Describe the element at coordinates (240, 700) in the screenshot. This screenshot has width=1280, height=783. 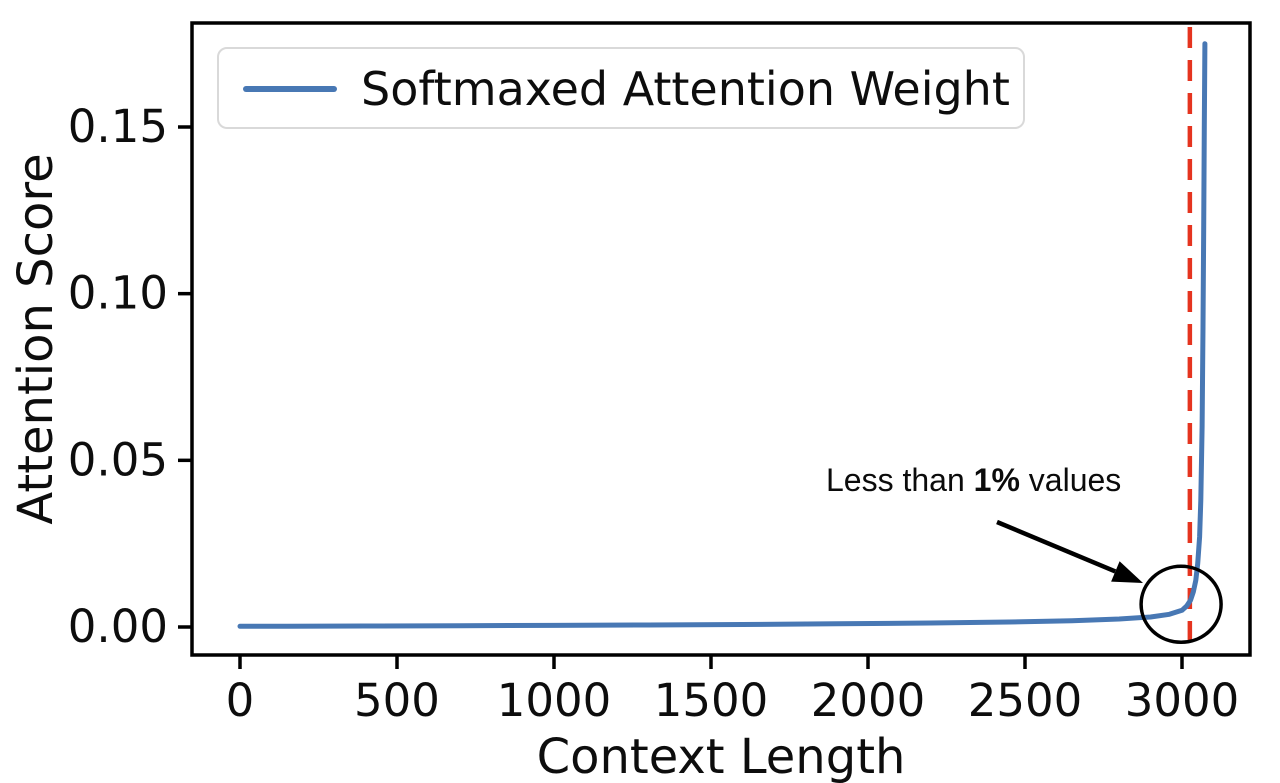
I see `x-tick-label: 0` at that location.